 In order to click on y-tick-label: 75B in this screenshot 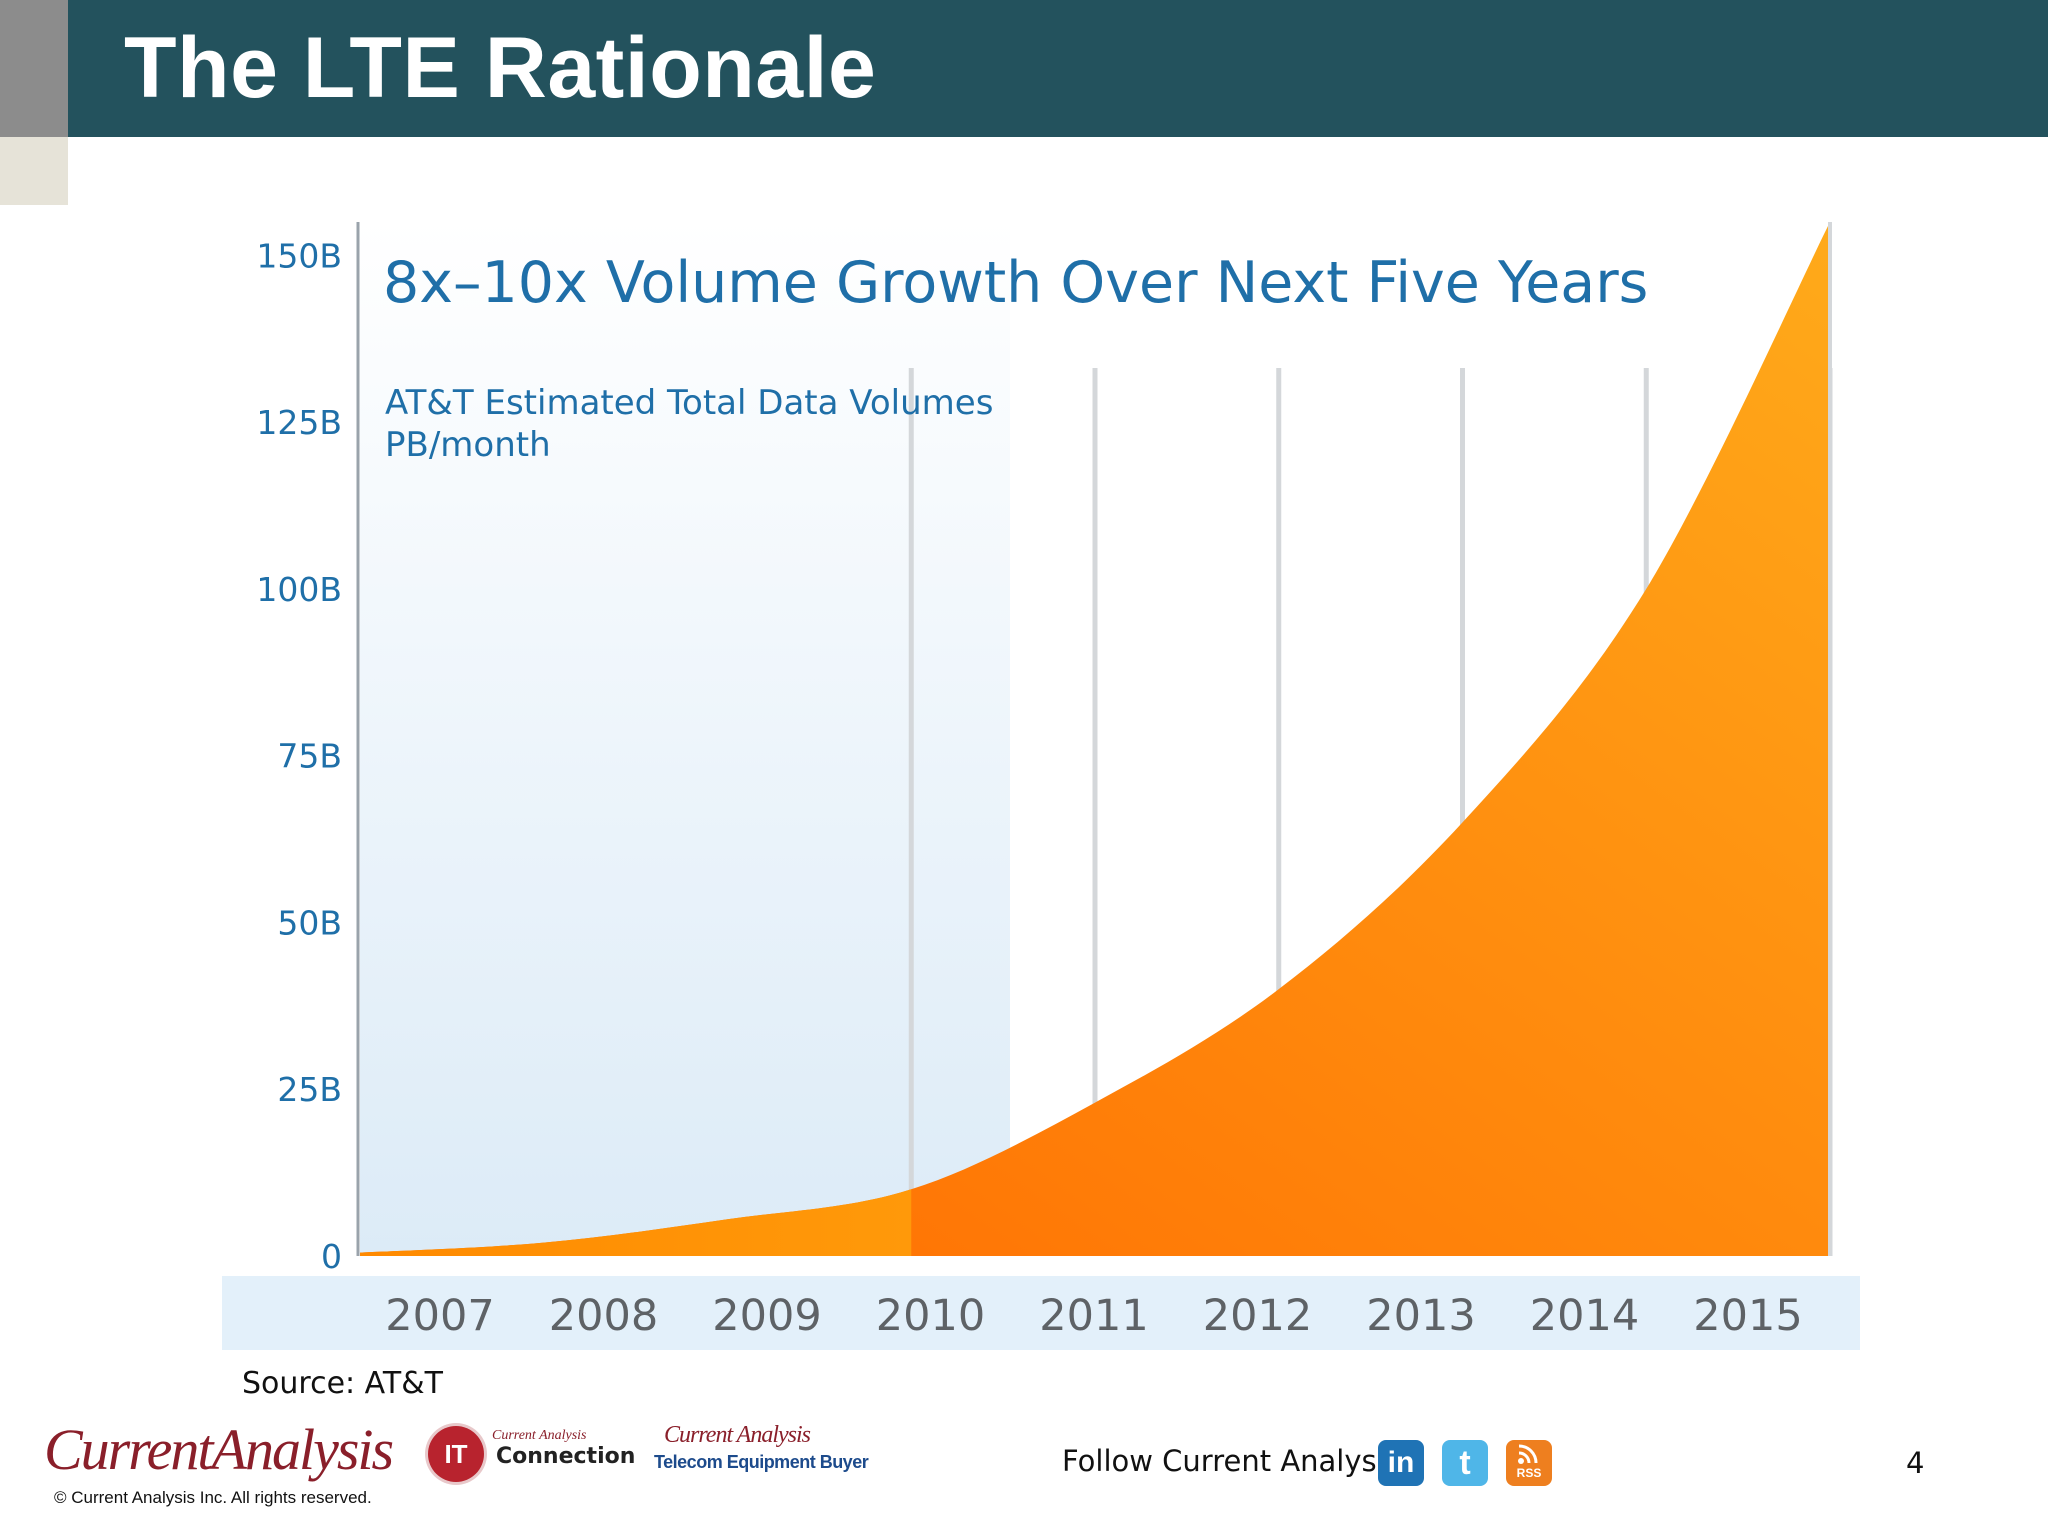, I will do `click(309, 756)`.